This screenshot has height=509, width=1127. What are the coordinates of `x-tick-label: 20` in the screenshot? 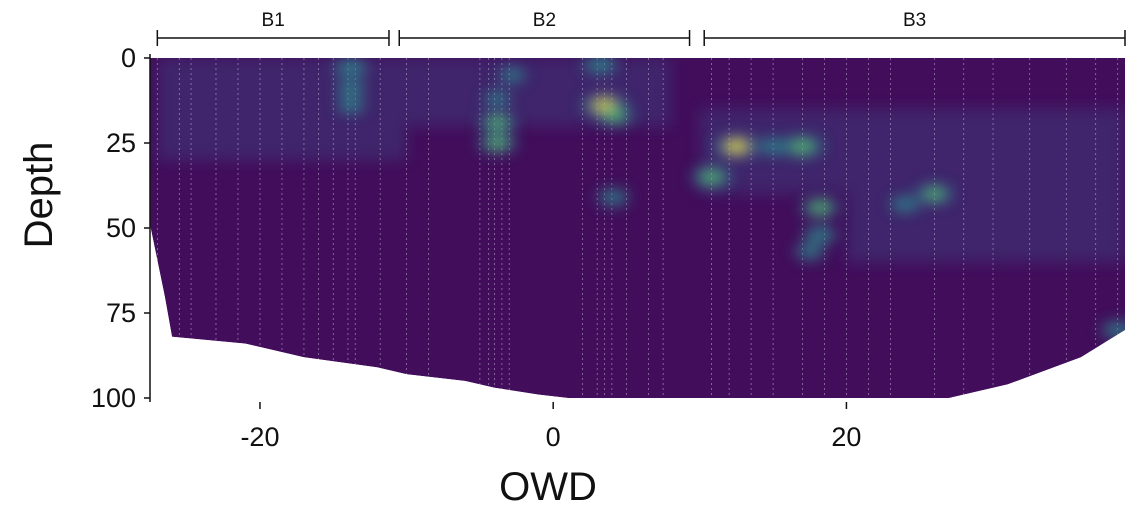 It's located at (846, 437).